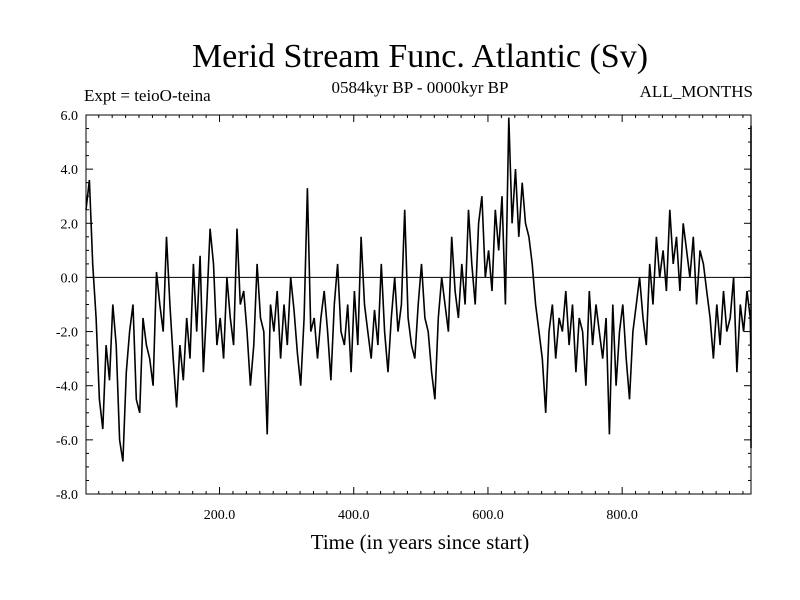 The height and width of the screenshot is (600, 800). I want to click on y-tick-label: -2.0, so click(67, 333).